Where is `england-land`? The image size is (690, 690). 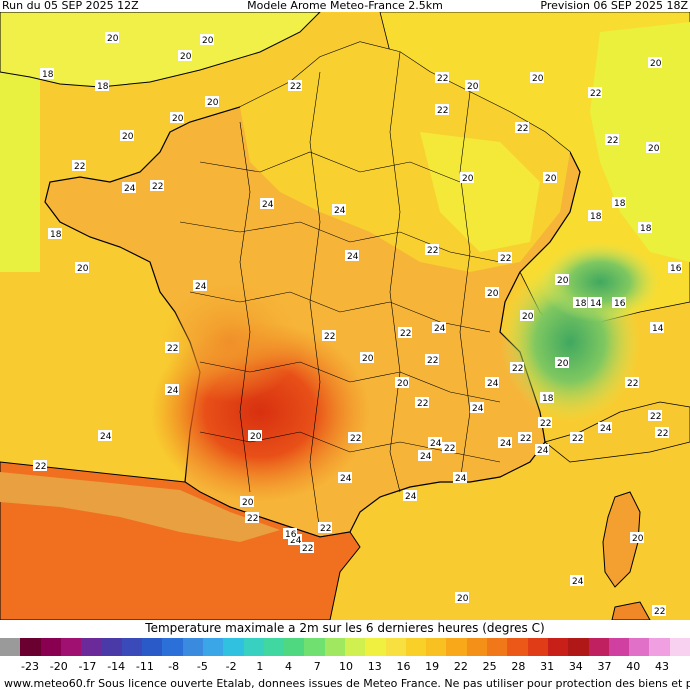
england-land is located at coordinates (160, 50).